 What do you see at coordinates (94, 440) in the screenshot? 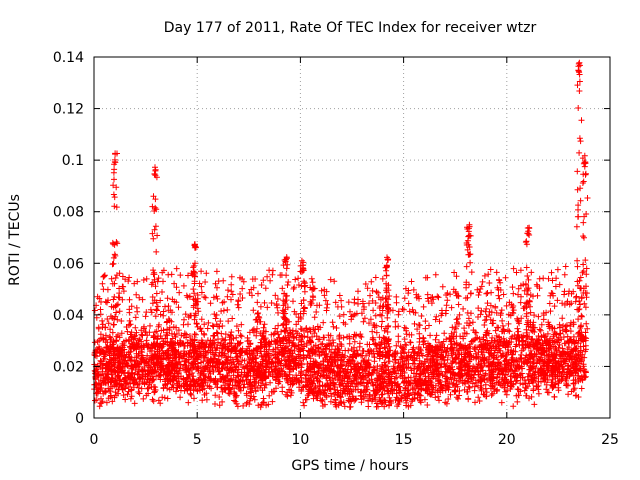
I see `x-tick-label: 0` at bounding box center [94, 440].